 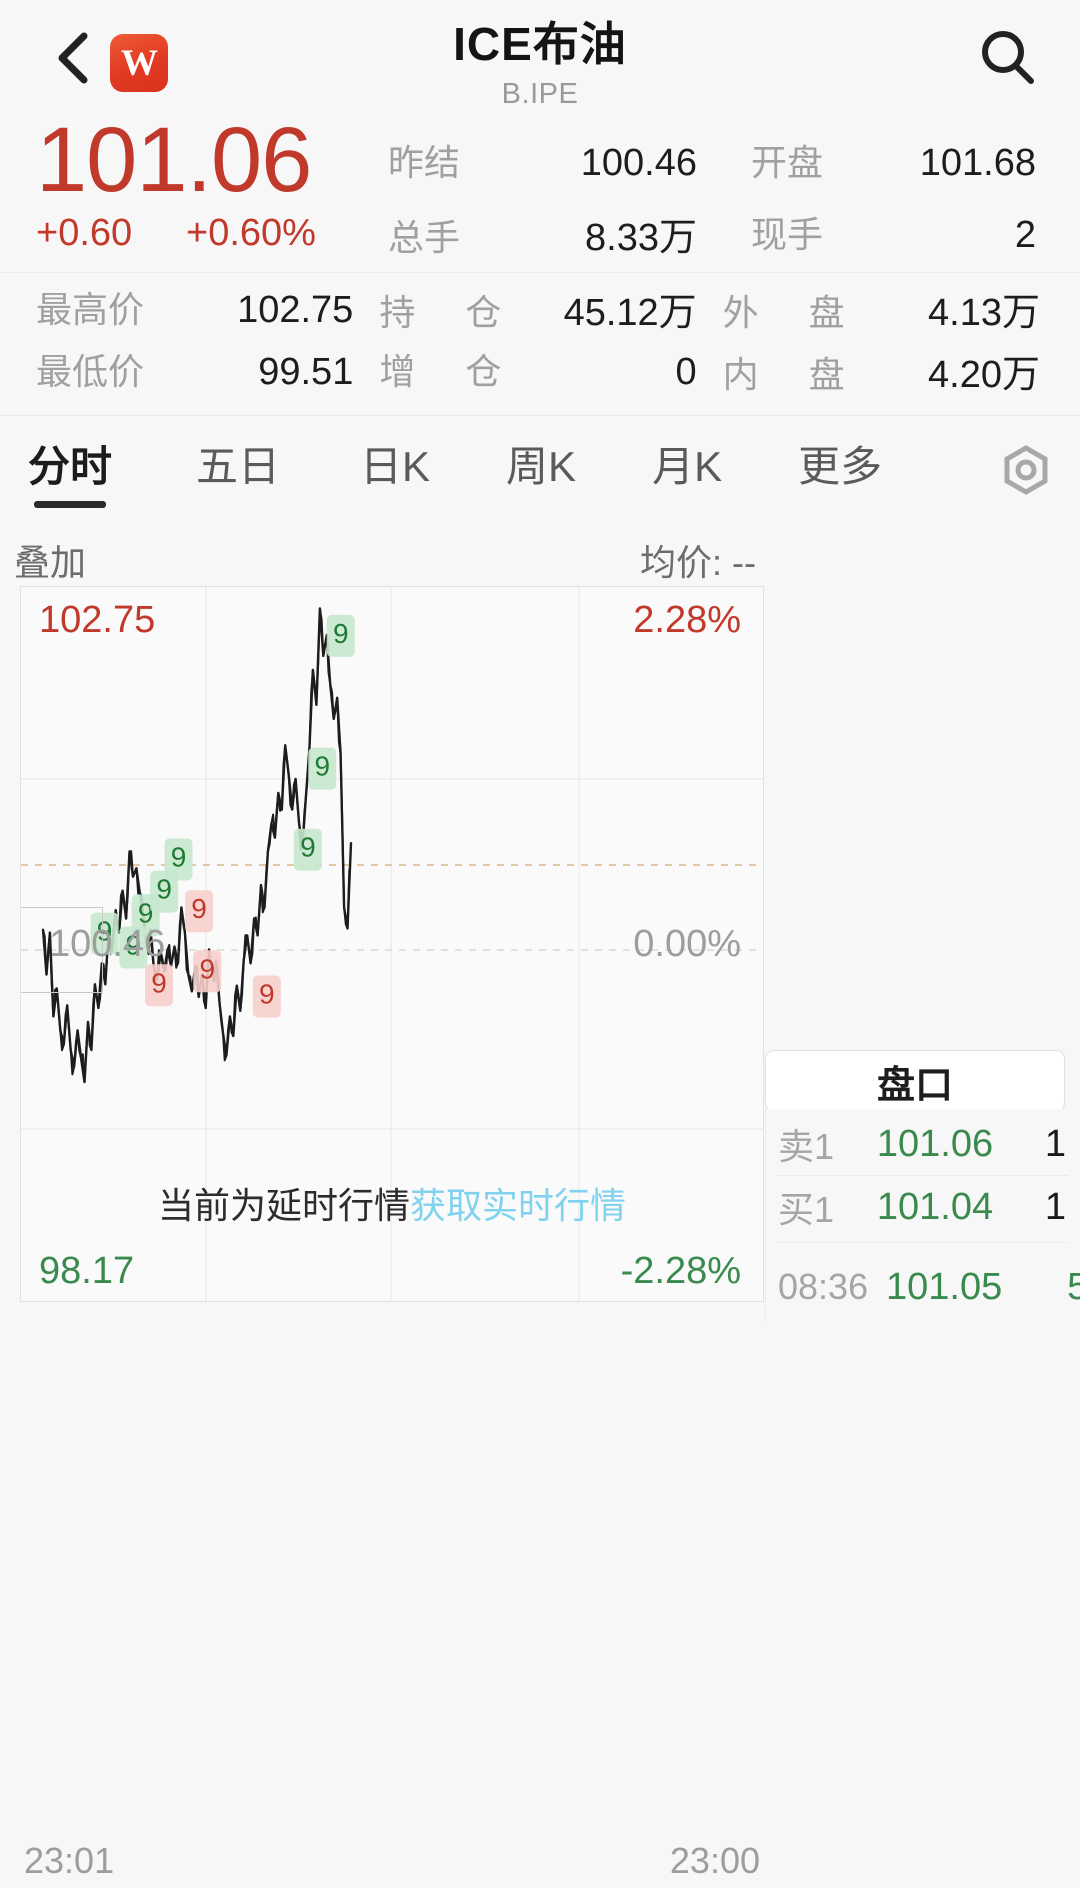 I want to click on field-label: 现手, so click(x=787, y=234).